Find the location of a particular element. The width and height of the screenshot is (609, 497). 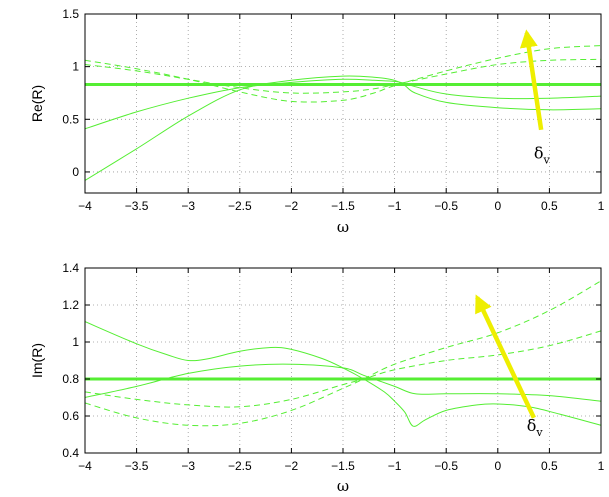

y-tick-label: 0.6 is located at coordinates (70, 416).